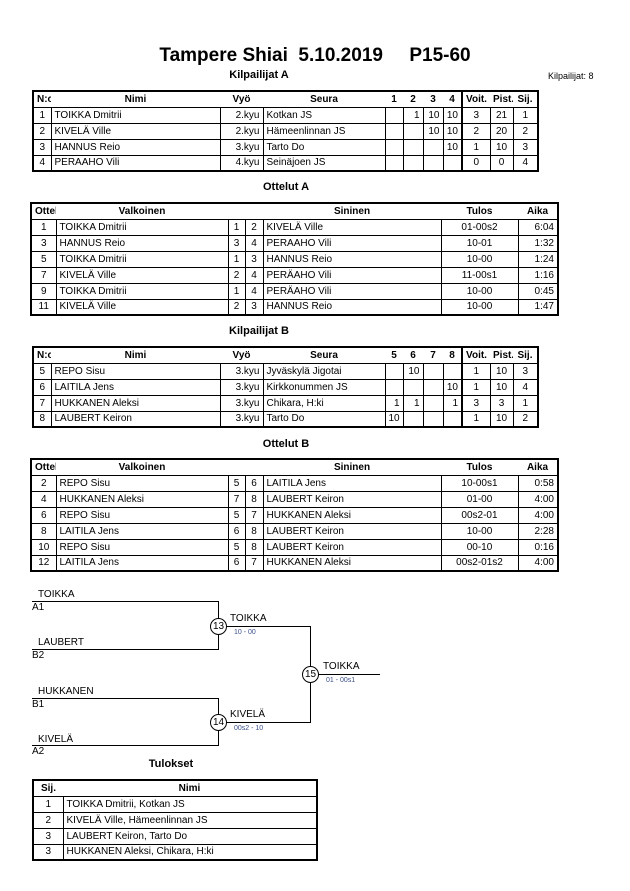  Describe the element at coordinates (218, 626) in the screenshot. I see `match-number-circle: 13` at that location.